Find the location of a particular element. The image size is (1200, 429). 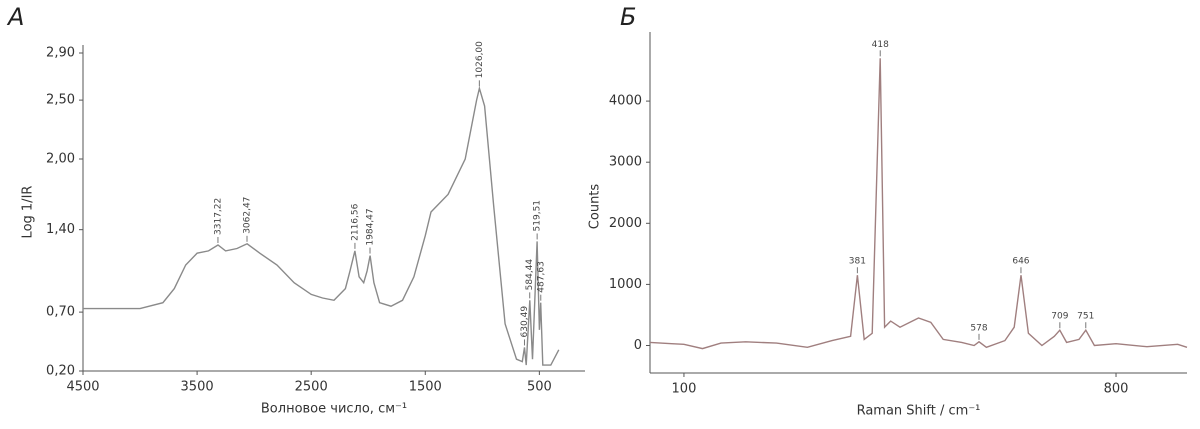

peak-label: 751 is located at coordinates (1085, 317).